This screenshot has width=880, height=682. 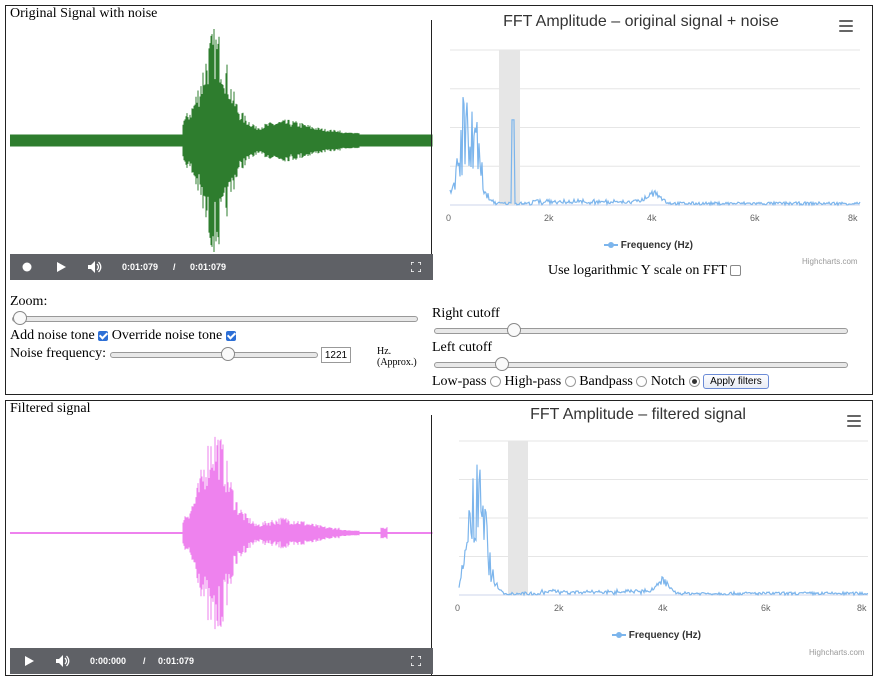 What do you see at coordinates (638, 414) in the screenshot?
I see `fft-chart-title: FFT Amplitude – filtered signal` at bounding box center [638, 414].